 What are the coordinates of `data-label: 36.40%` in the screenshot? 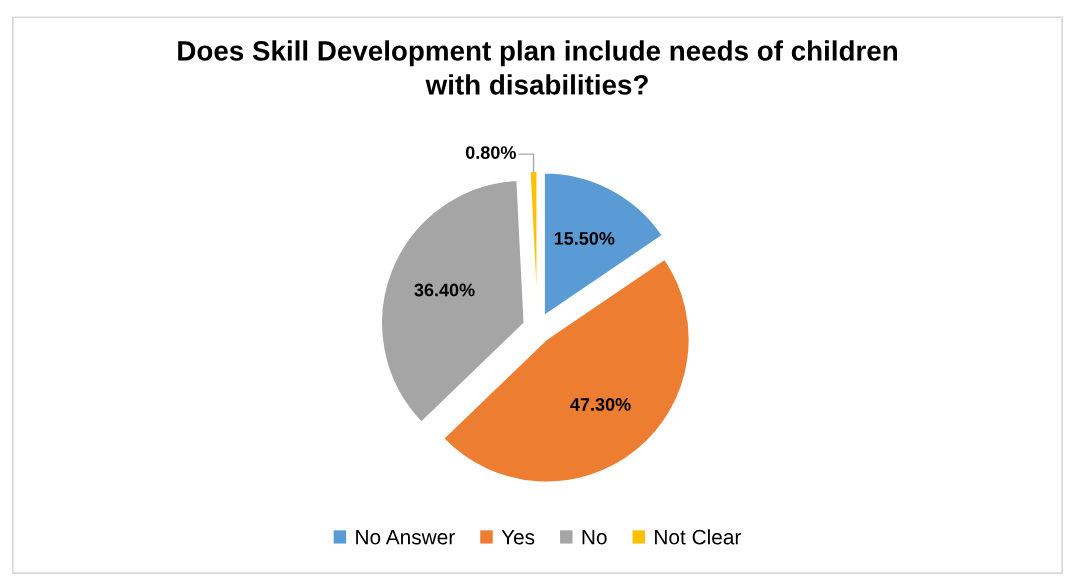 It's located at (444, 290).